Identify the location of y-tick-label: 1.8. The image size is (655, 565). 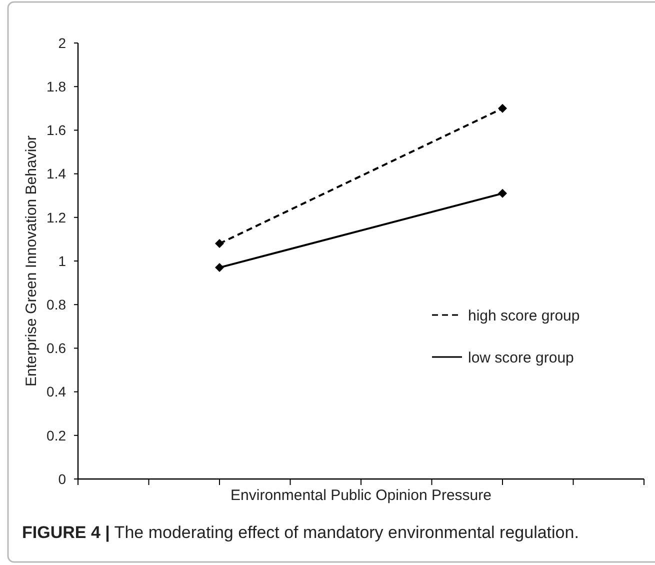
(56, 86).